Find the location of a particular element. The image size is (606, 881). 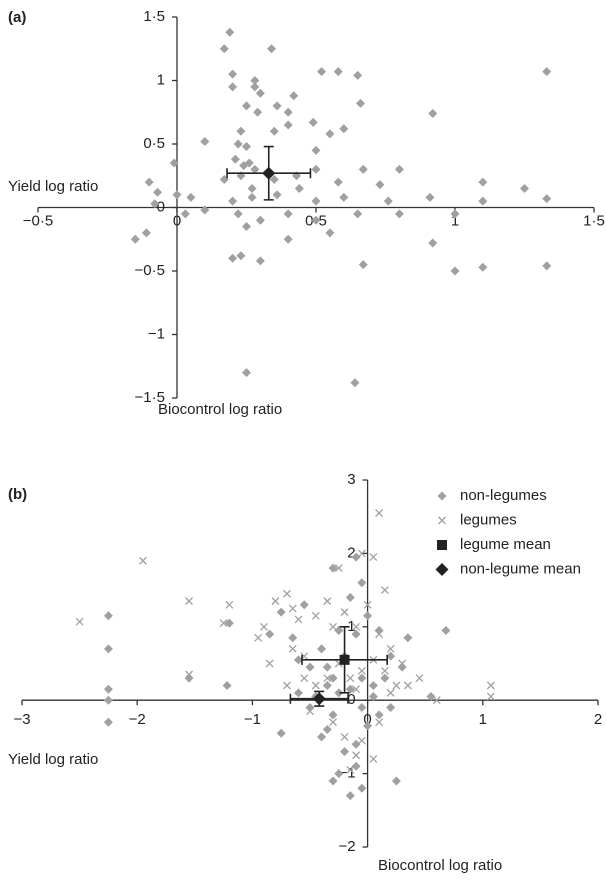

legend-label: legume mean is located at coordinates (505, 544).